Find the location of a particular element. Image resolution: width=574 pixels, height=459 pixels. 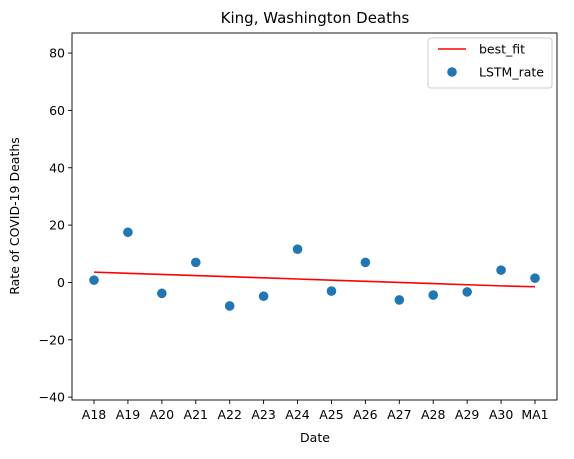

x-tick-label: A26 is located at coordinates (365, 414).